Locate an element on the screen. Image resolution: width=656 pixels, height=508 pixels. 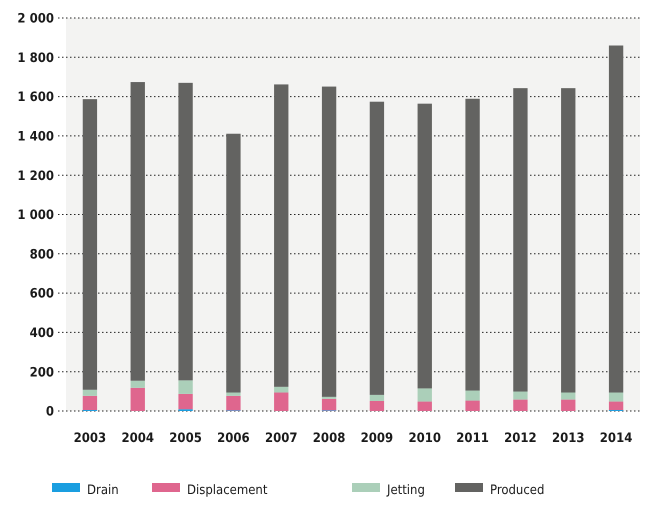
y-tick-label: 1 600 is located at coordinates (35, 98).